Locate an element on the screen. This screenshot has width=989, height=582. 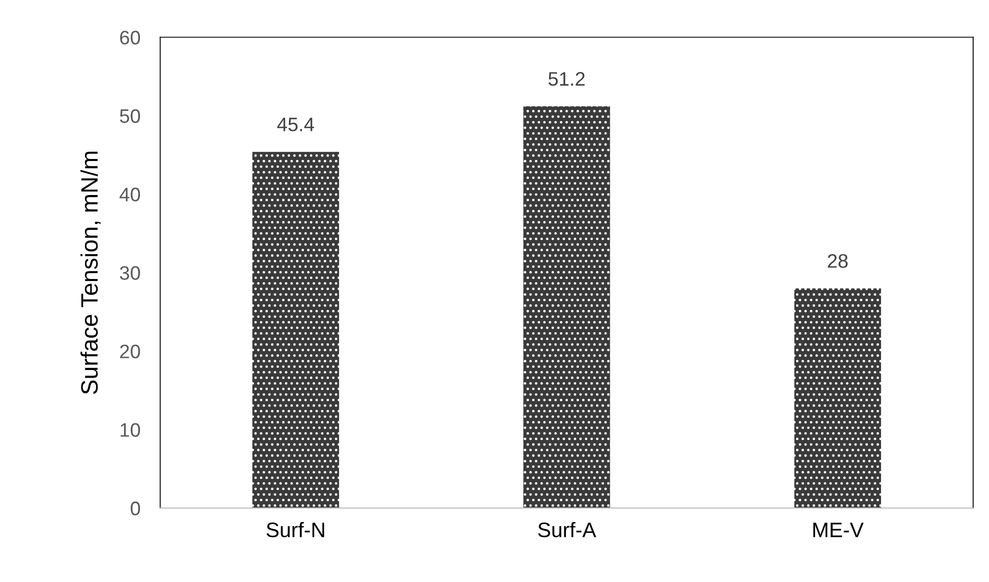
data-label: 51.2 is located at coordinates (566, 79).